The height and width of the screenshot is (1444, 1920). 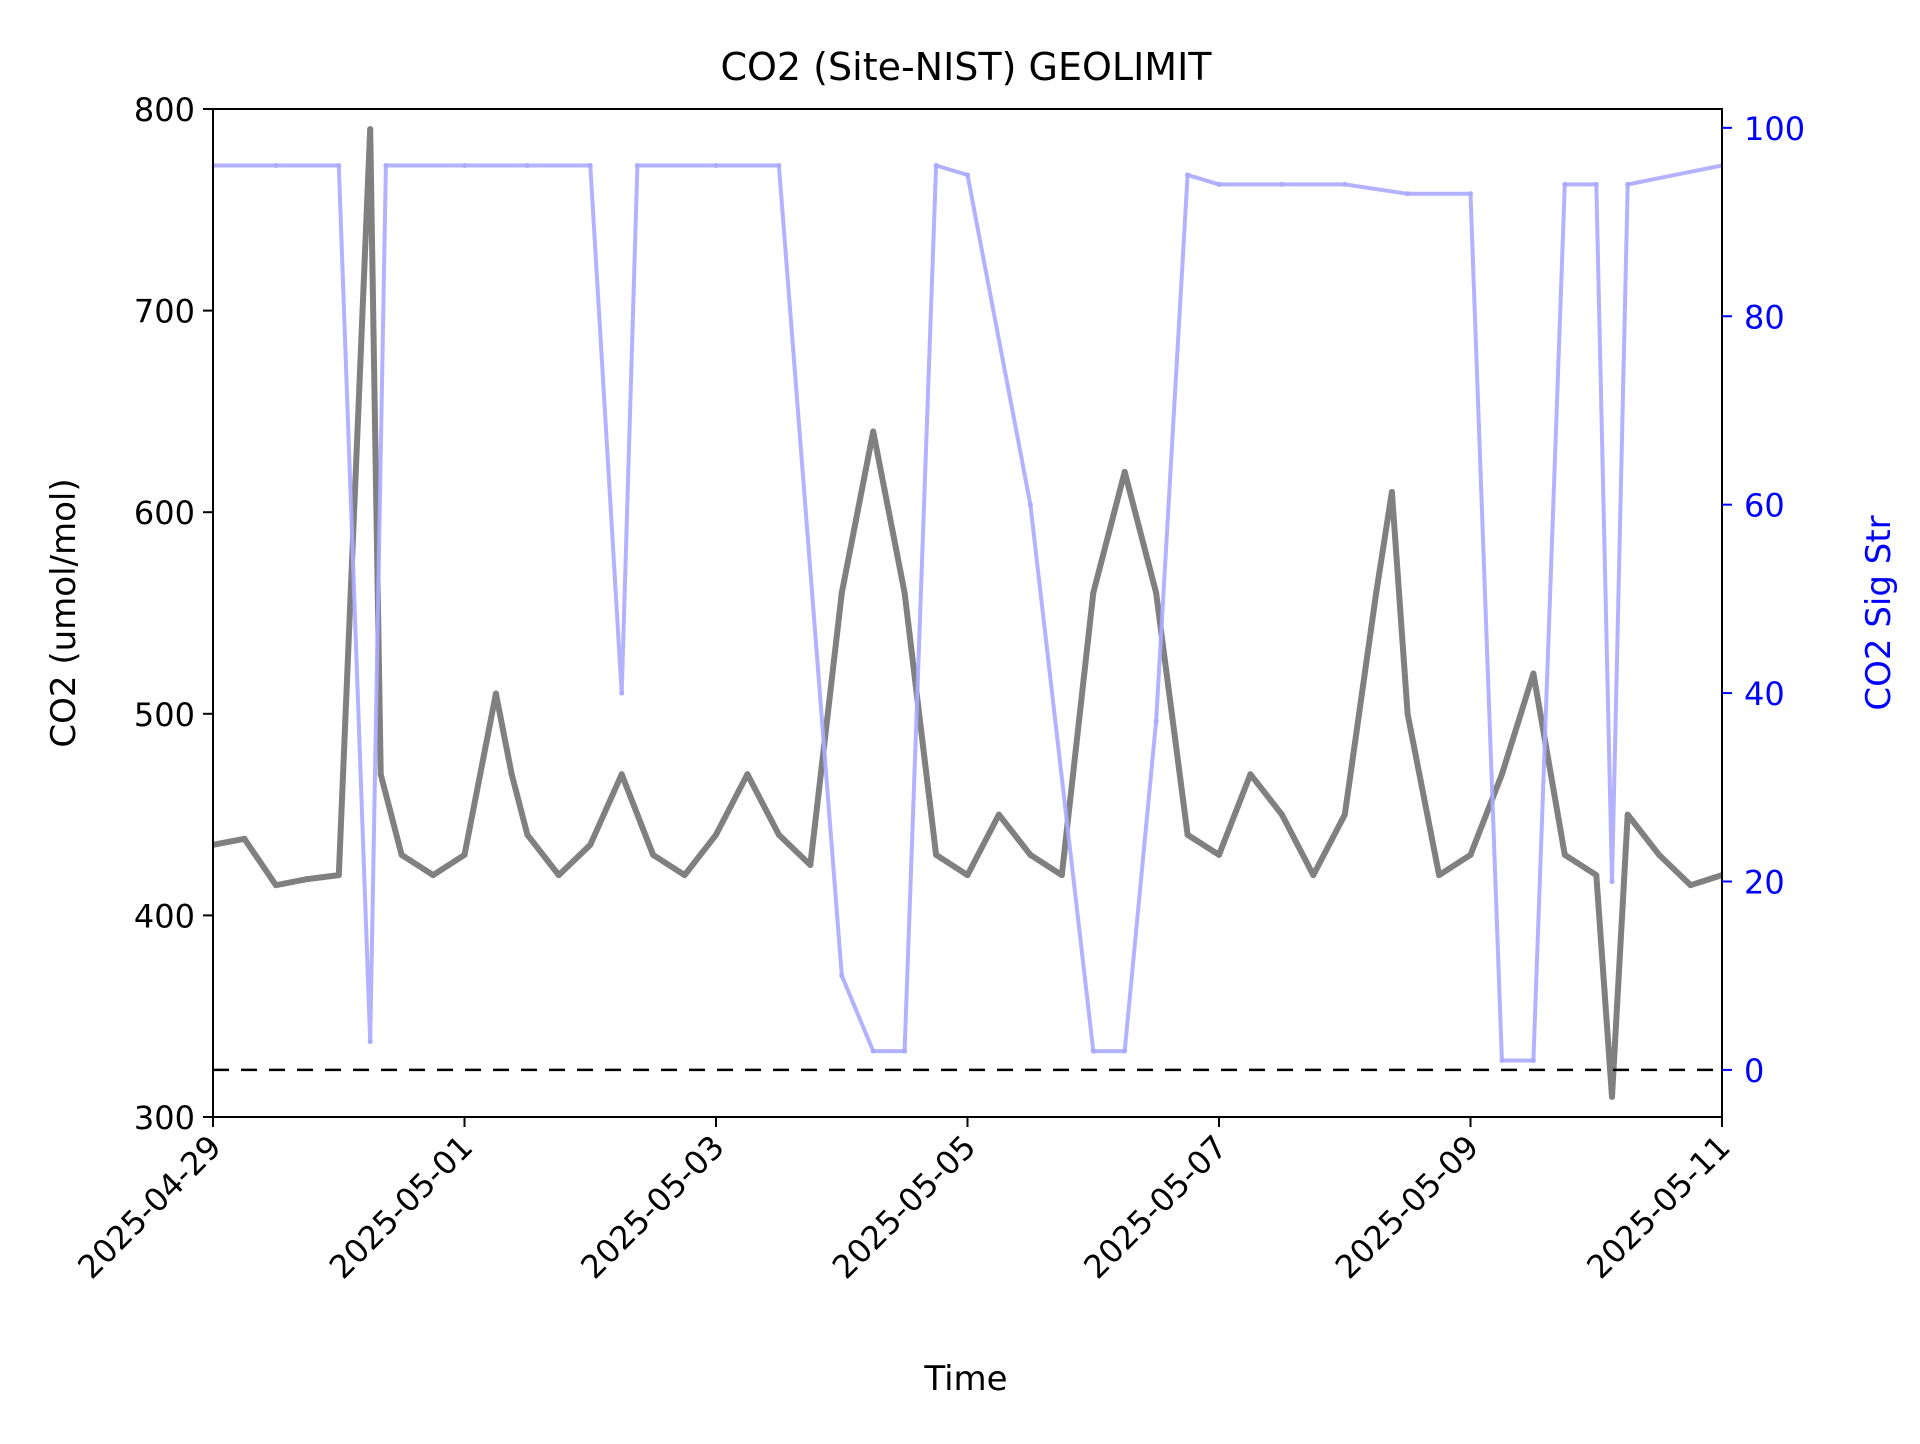 I want to click on y-tick-label: 800, so click(x=164, y=110).